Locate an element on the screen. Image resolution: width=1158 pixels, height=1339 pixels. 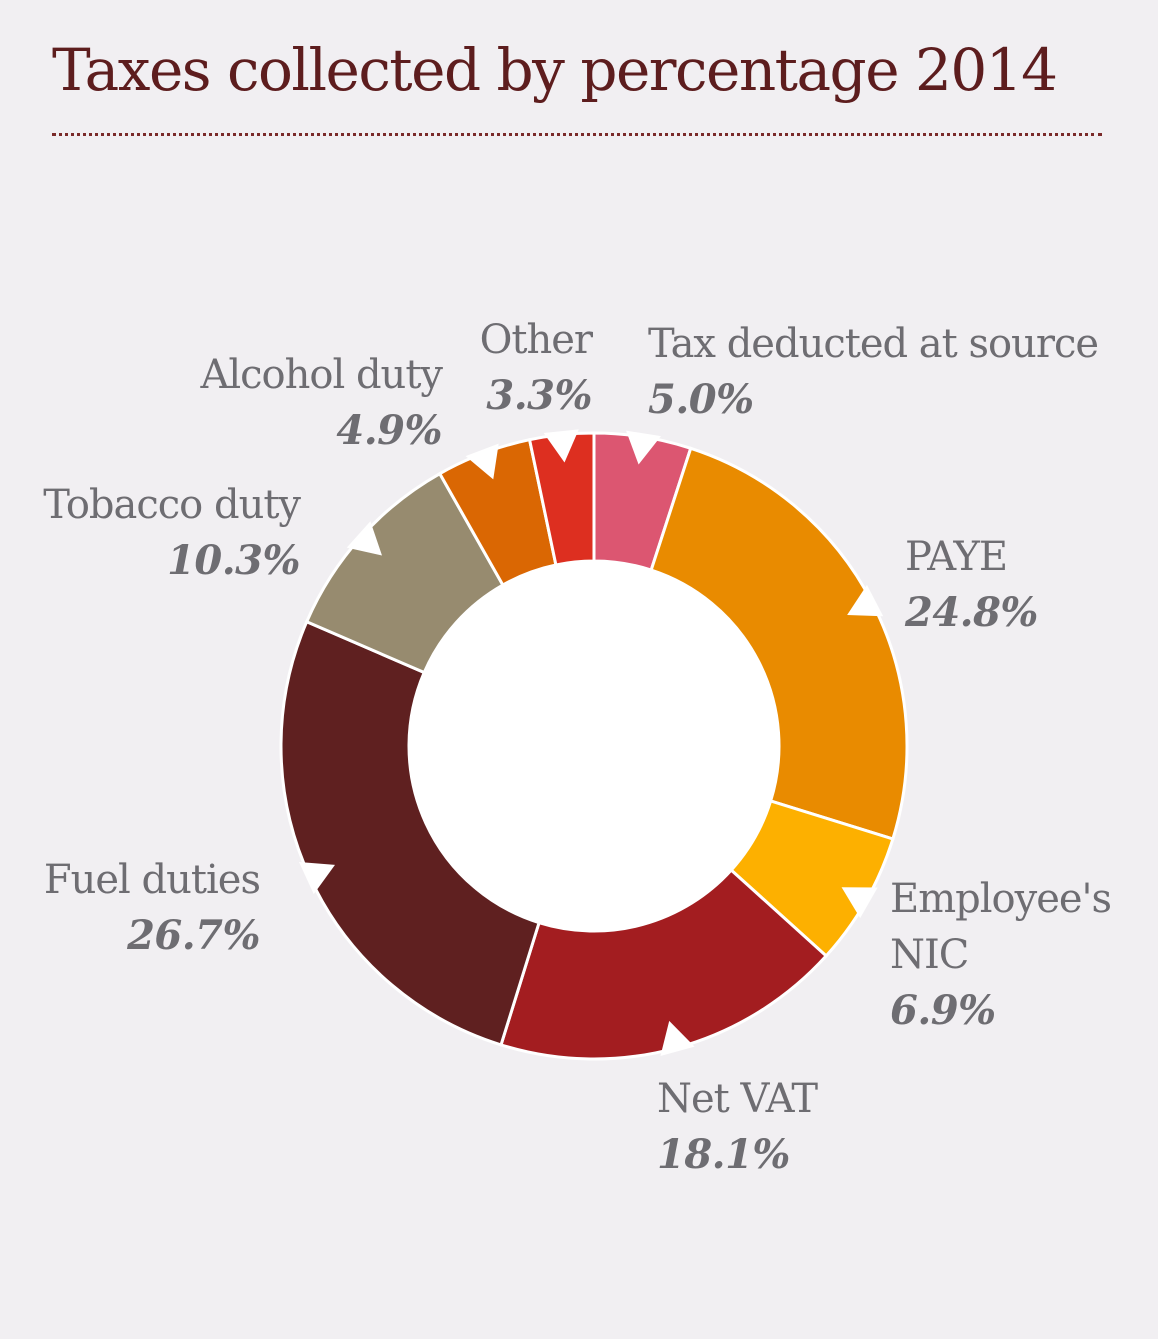
slice-value-other: 3.3% is located at coordinates (539, 395).